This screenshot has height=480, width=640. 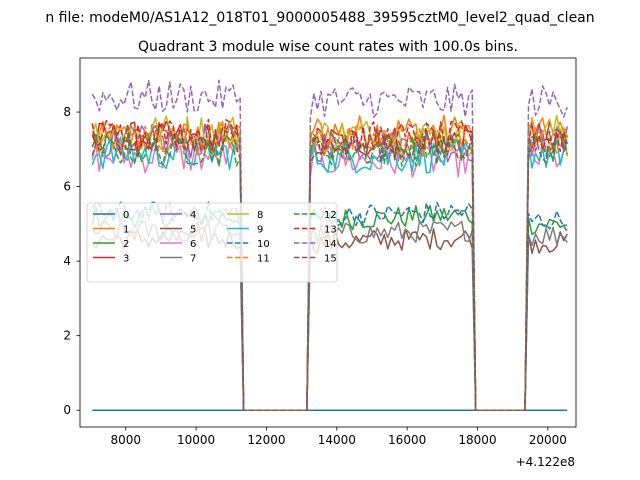 I want to click on legend-label: 11, so click(x=263, y=259).